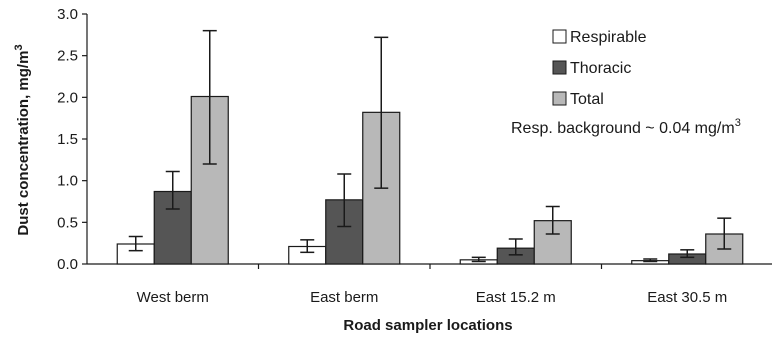 This screenshot has height=337, width=773. I want to click on legend-label-respirable: Respirable, so click(608, 37).